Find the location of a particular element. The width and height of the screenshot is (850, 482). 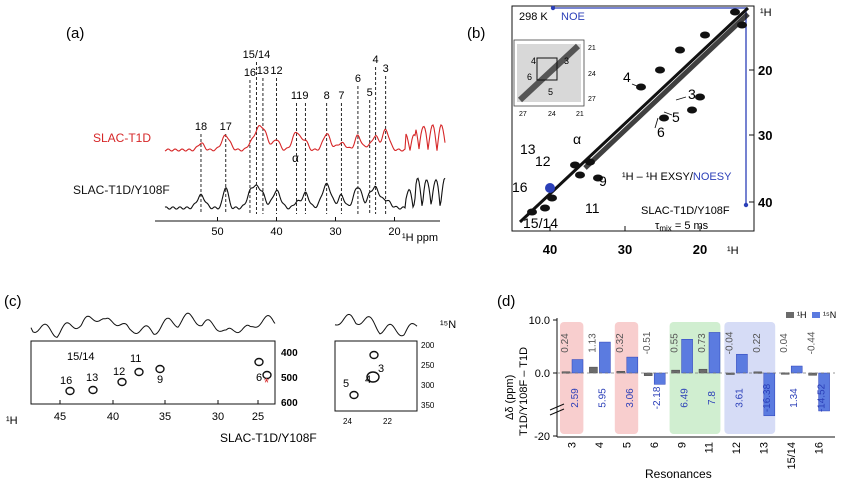

hsqc-frame-left is located at coordinates (153, 372).